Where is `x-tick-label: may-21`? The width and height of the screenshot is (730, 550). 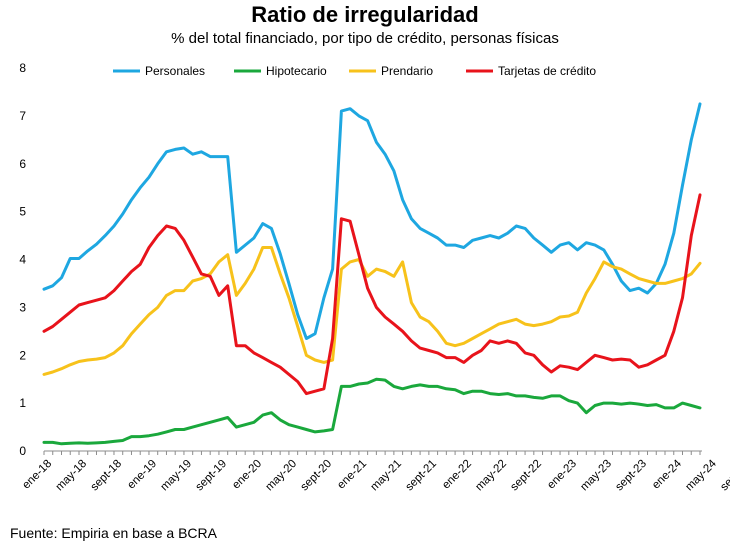
x-tick-label: may-21 is located at coordinates (386, 476).